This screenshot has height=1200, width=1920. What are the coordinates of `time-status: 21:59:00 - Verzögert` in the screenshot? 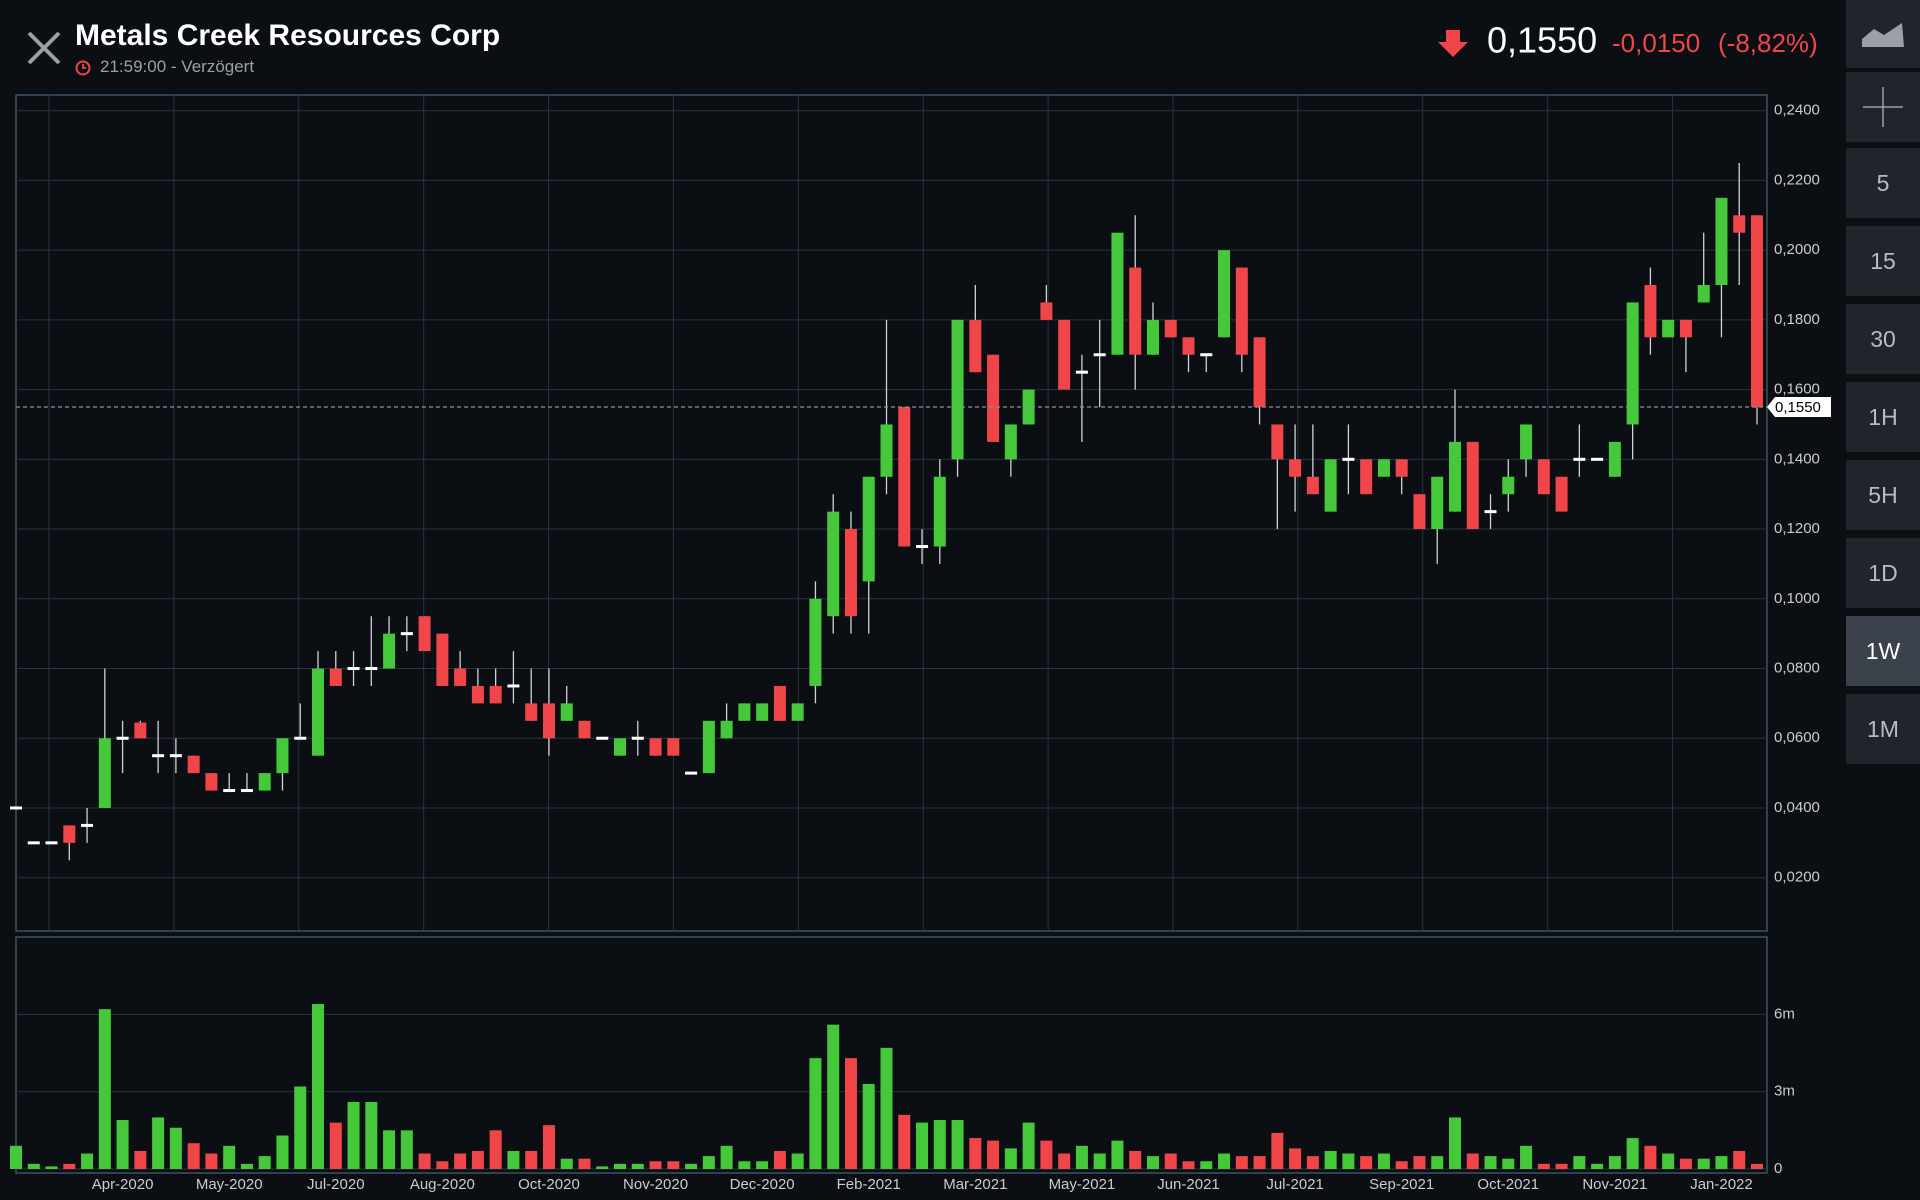 It's located at (177, 66).